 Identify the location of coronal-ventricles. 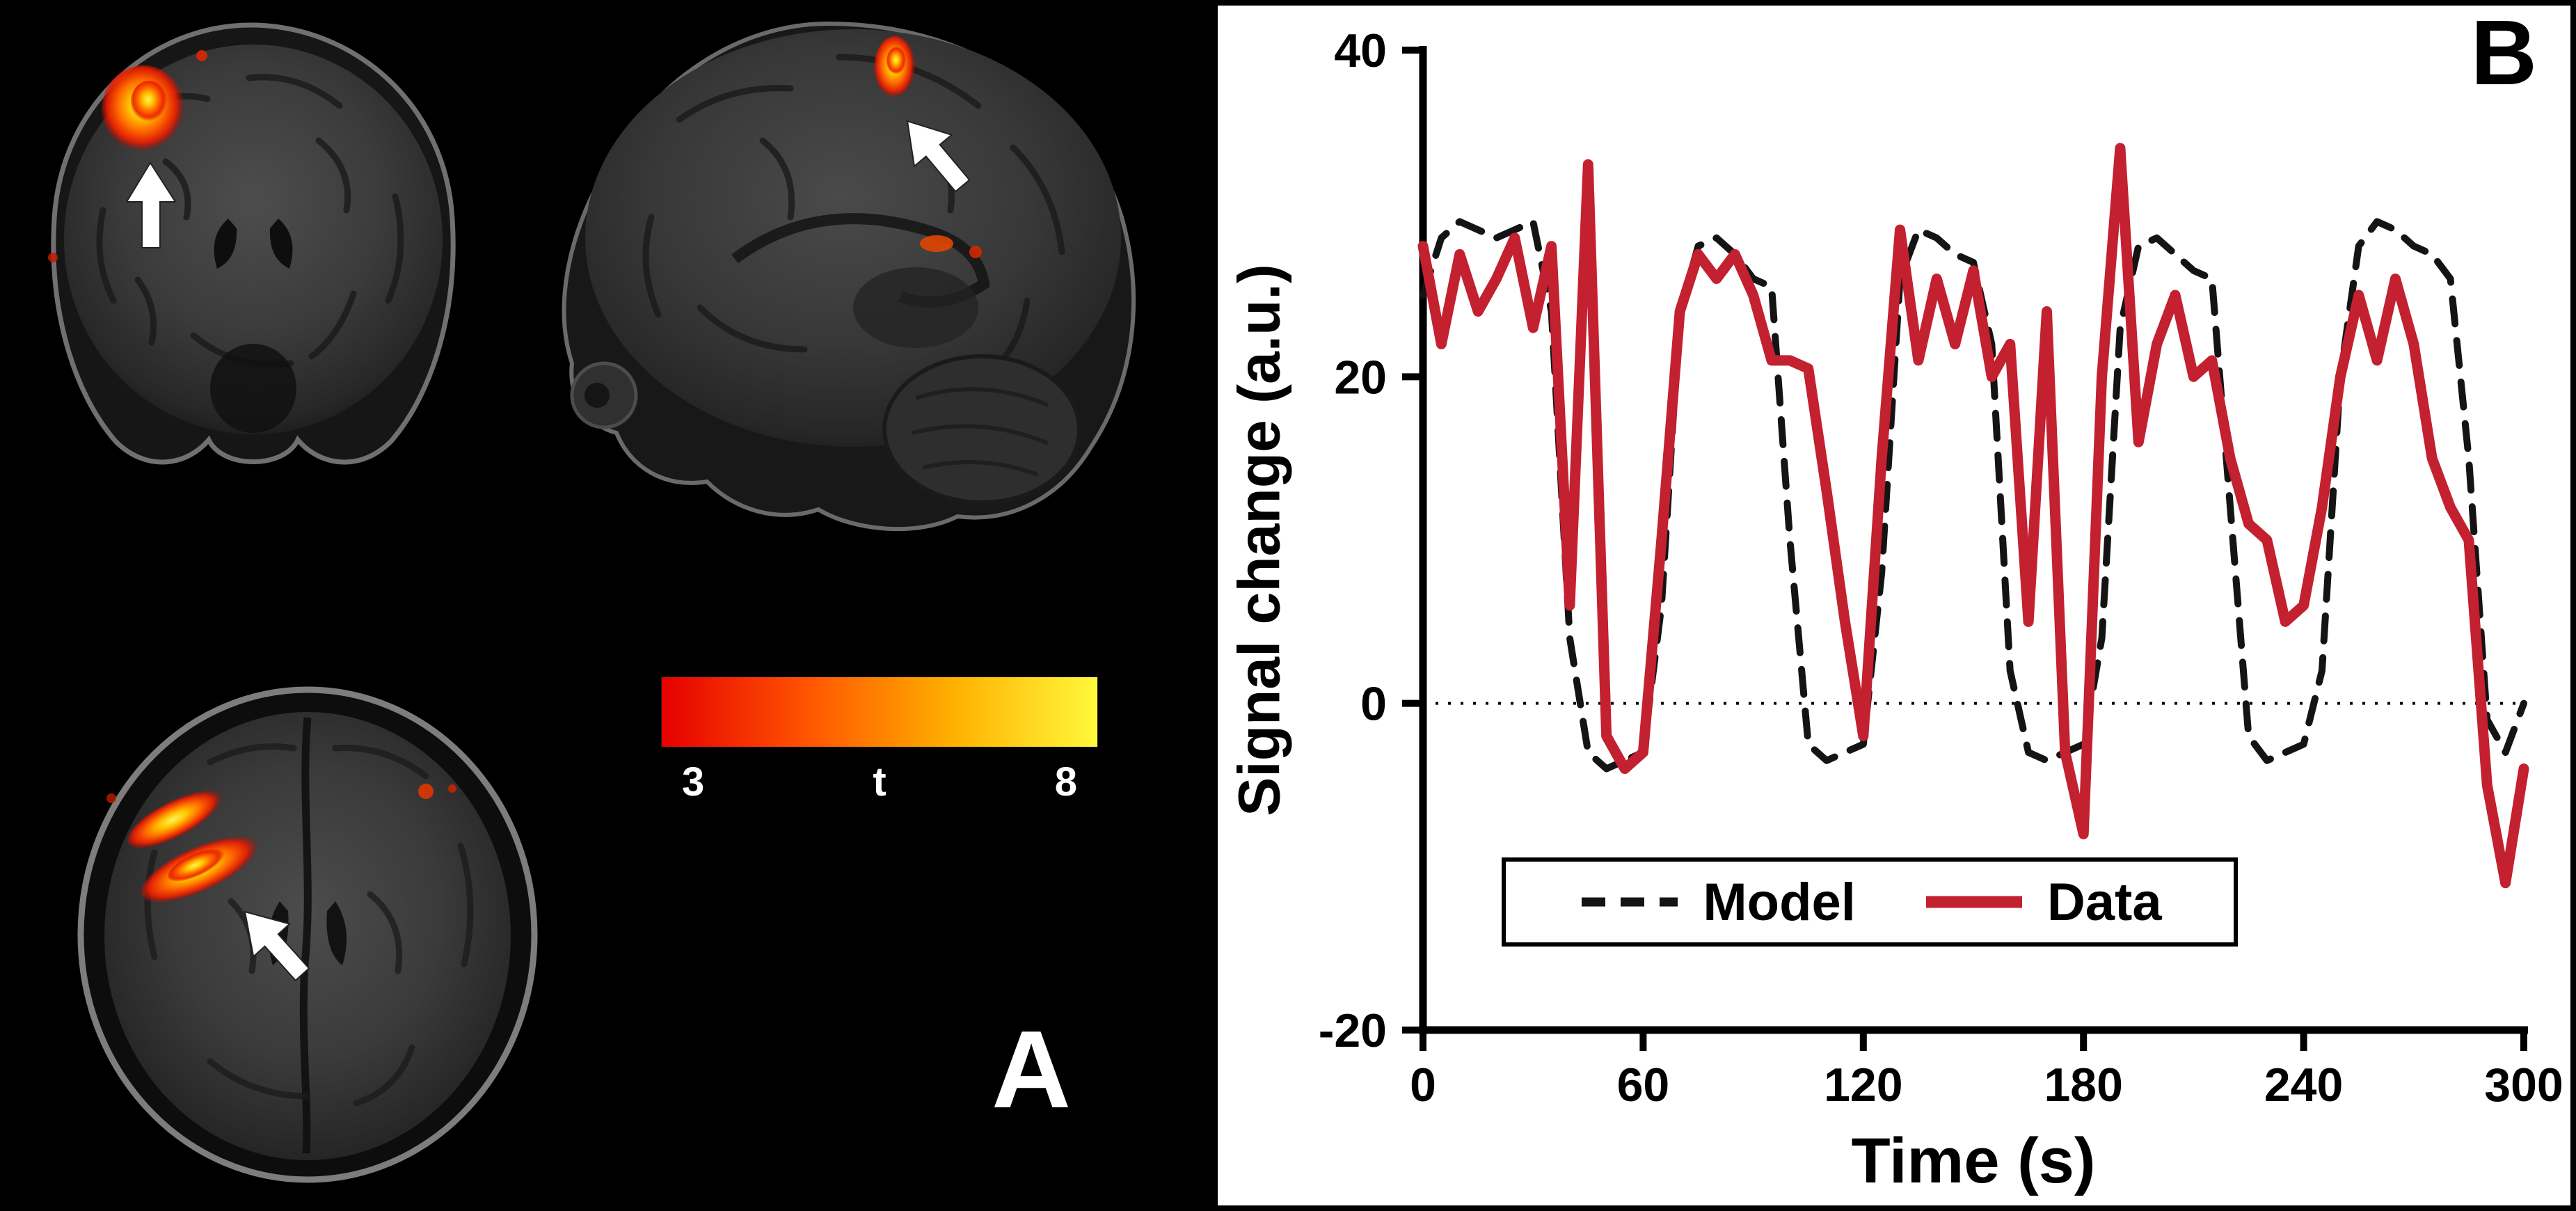
(253, 244).